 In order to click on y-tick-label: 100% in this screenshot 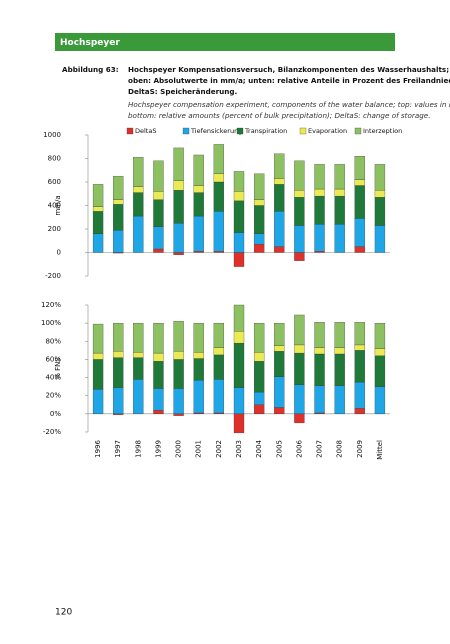, I will do `click(51, 323)`.